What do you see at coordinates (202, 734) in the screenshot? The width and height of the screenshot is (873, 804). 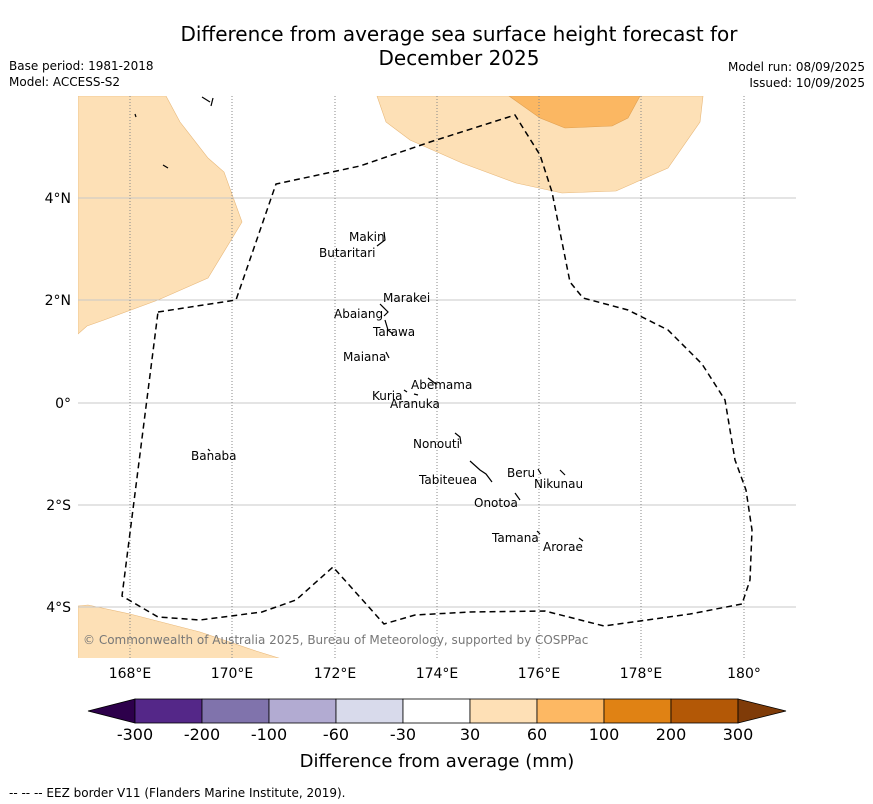 I see `cb-tick-neg200: -200` at bounding box center [202, 734].